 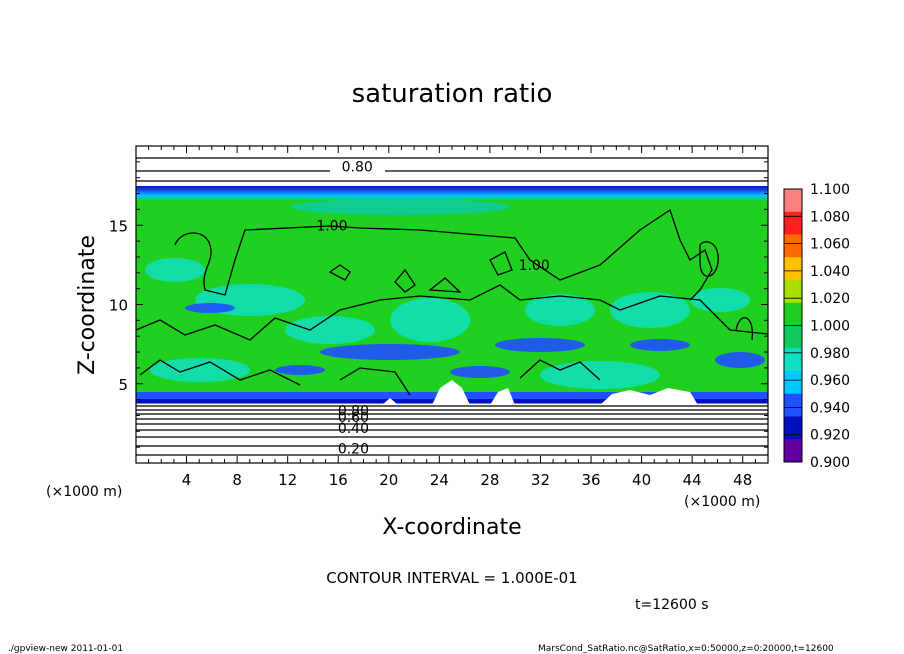 I want to click on x-tick-label: 36, so click(x=590, y=480).